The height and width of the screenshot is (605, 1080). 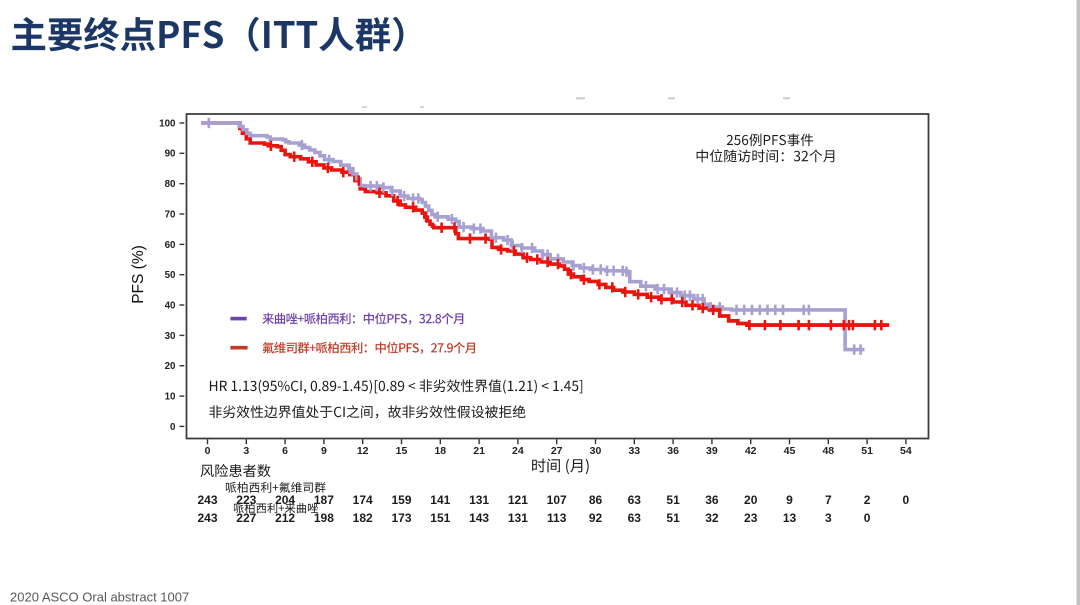 What do you see at coordinates (170, 275) in the screenshot?
I see `svg-text: 50` at bounding box center [170, 275].